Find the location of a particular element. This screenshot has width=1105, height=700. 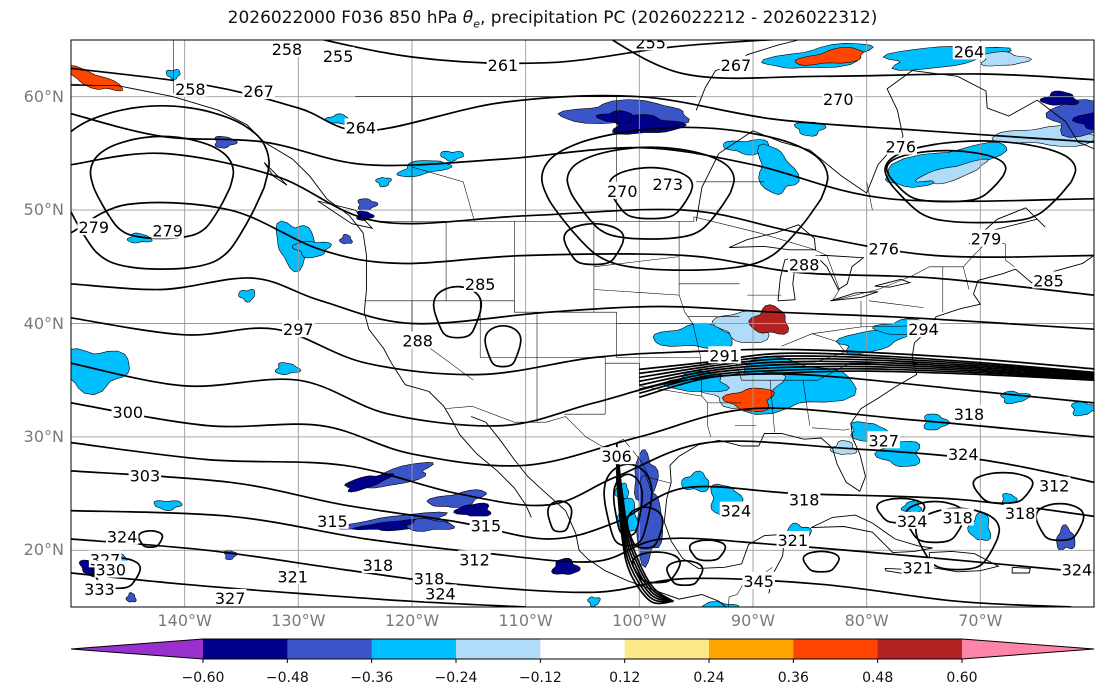

contour-label: 276 is located at coordinates (883, 249).